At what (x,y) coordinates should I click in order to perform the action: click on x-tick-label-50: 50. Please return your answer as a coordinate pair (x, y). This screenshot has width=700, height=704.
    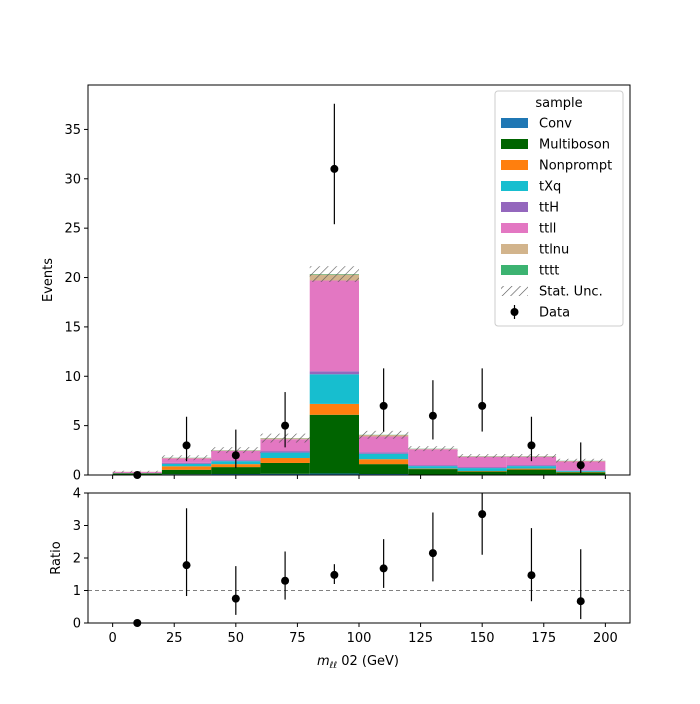
    Looking at the image, I should click on (236, 638).